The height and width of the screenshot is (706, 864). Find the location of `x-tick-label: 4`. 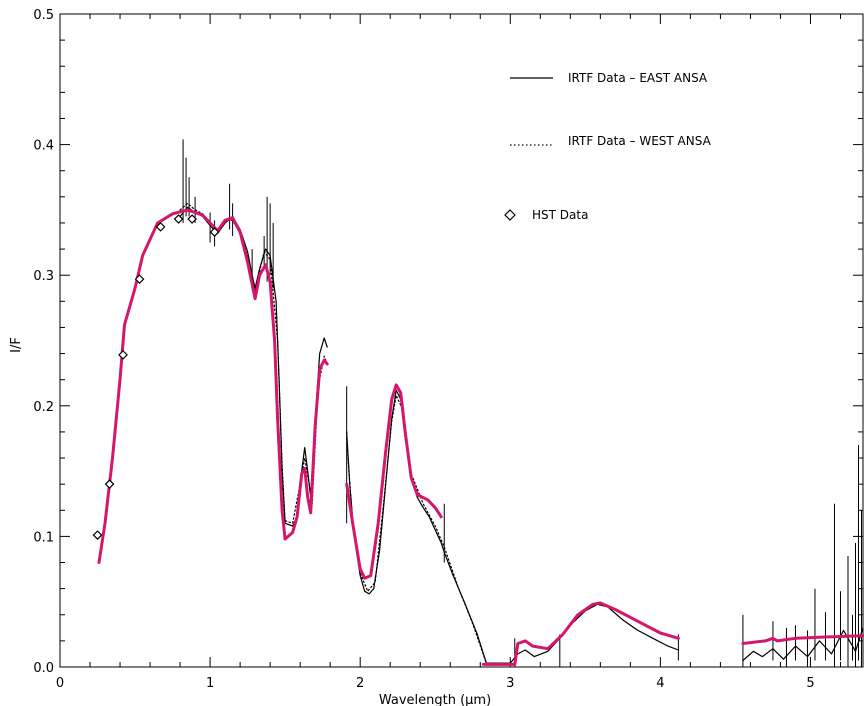

x-tick-label: 4 is located at coordinates (660, 683).